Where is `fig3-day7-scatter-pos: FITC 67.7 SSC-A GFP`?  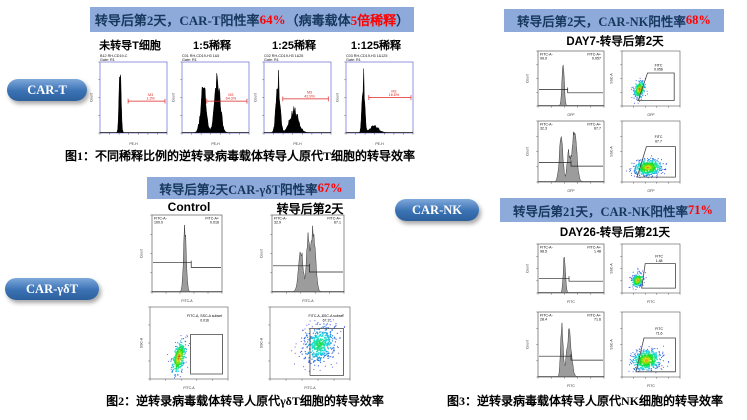 fig3-day7-scatter-pos: FITC 67.7 SSC-A GFP is located at coordinates (650, 155).